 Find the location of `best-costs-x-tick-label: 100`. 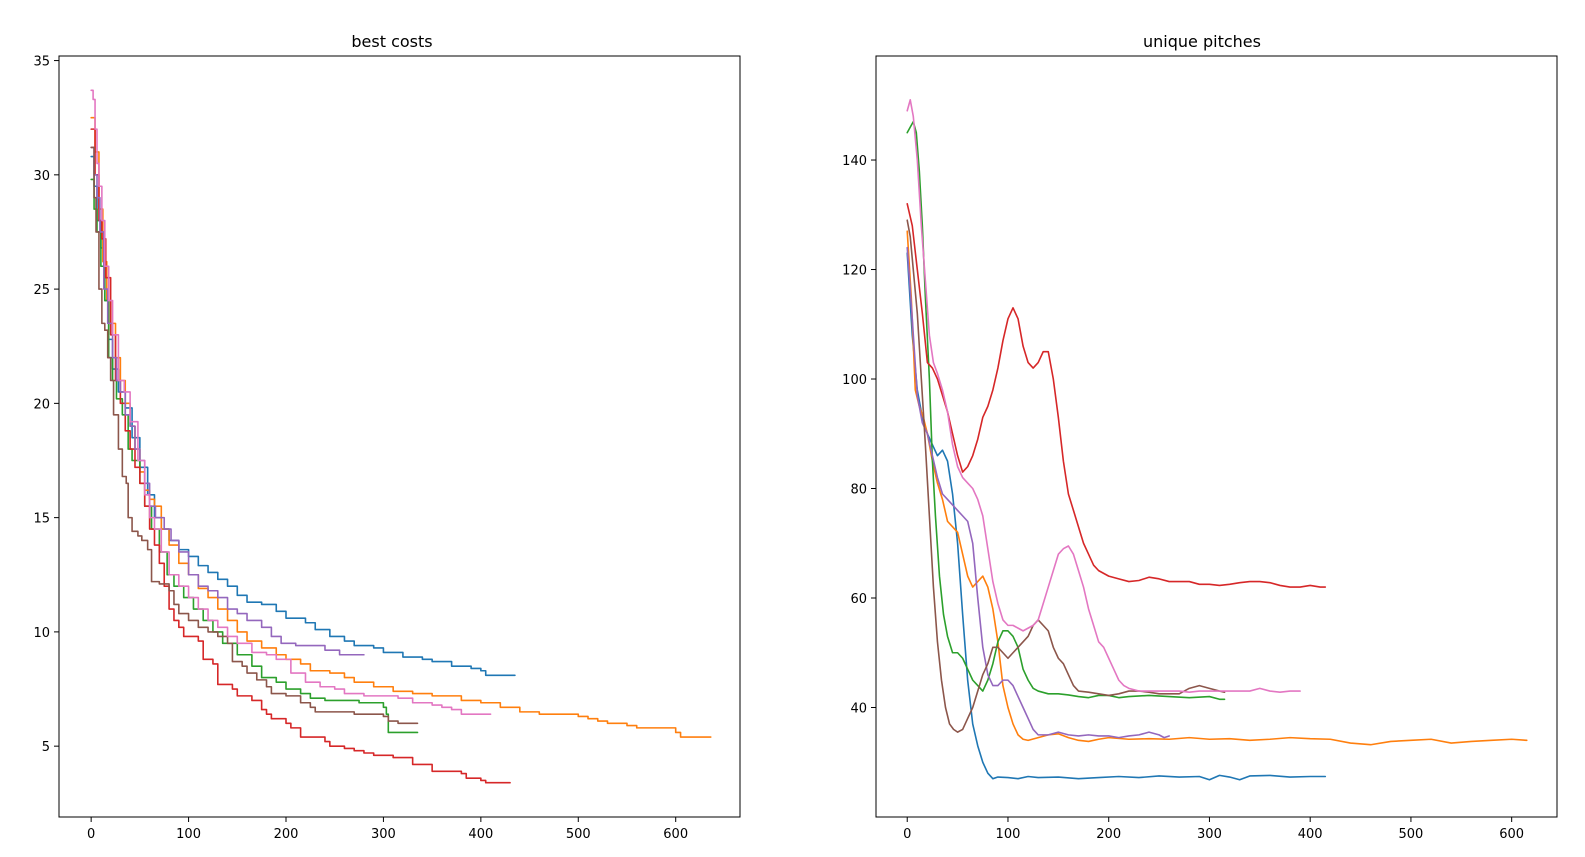

best-costs-x-tick-label: 100 is located at coordinates (188, 834).